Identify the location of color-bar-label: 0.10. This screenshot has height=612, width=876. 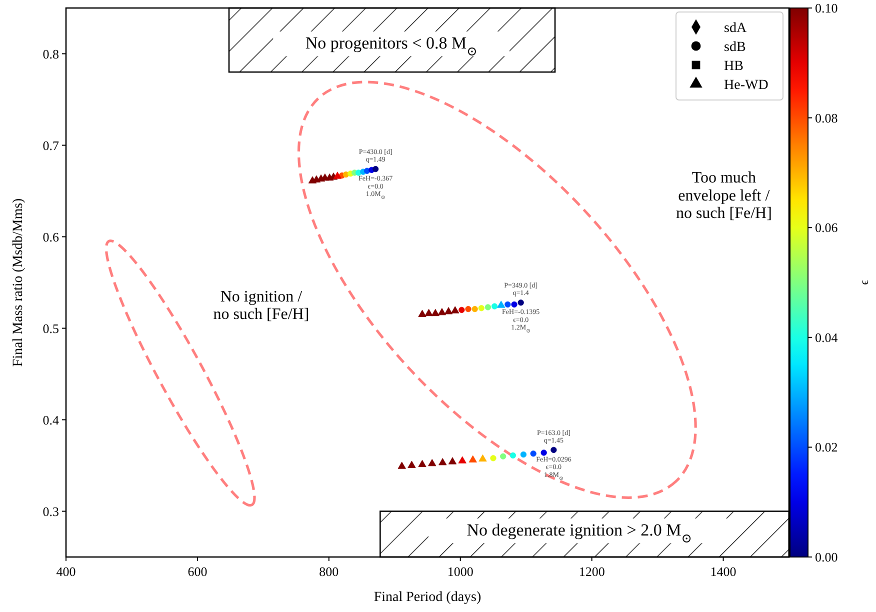
(826, 8).